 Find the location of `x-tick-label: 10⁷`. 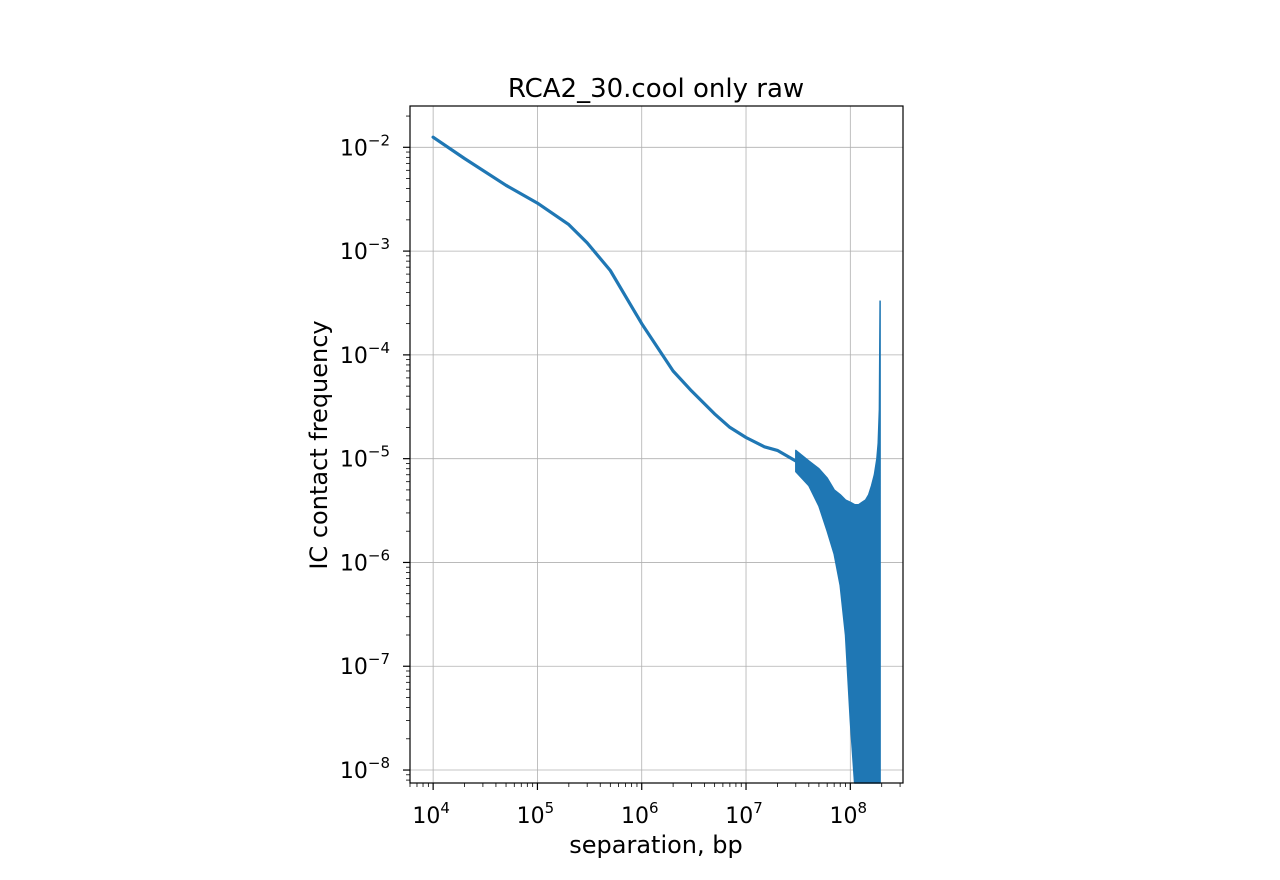

x-tick-label: 10⁷ is located at coordinates (744, 814).